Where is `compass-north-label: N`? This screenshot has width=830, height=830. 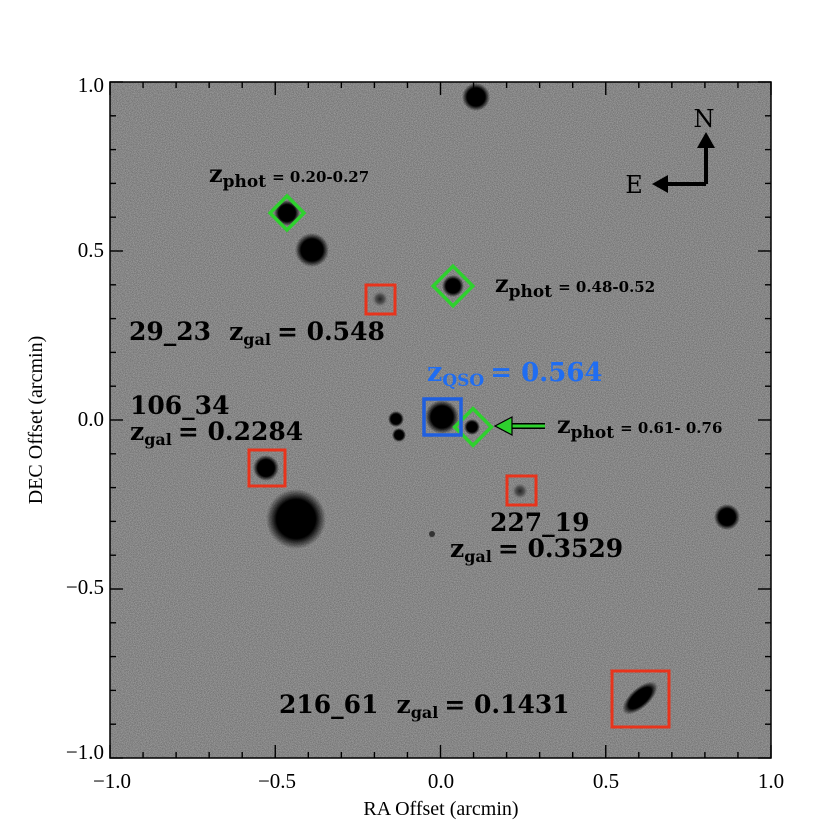 compass-north-label: N is located at coordinates (704, 119).